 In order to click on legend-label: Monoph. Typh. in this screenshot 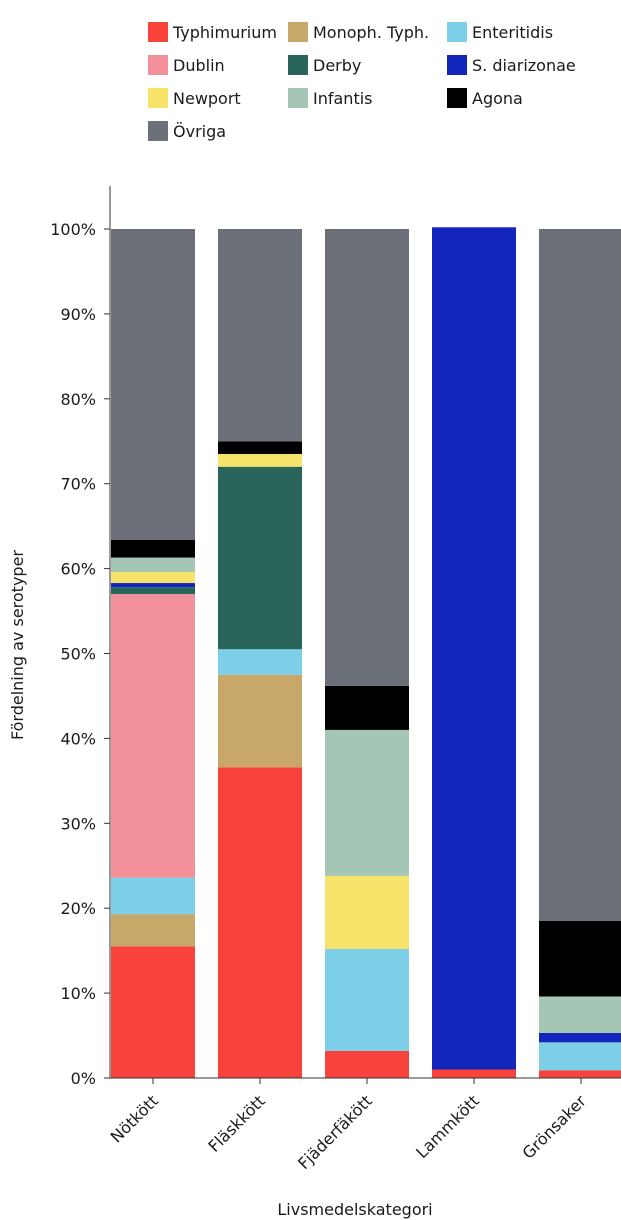, I will do `click(371, 32)`.